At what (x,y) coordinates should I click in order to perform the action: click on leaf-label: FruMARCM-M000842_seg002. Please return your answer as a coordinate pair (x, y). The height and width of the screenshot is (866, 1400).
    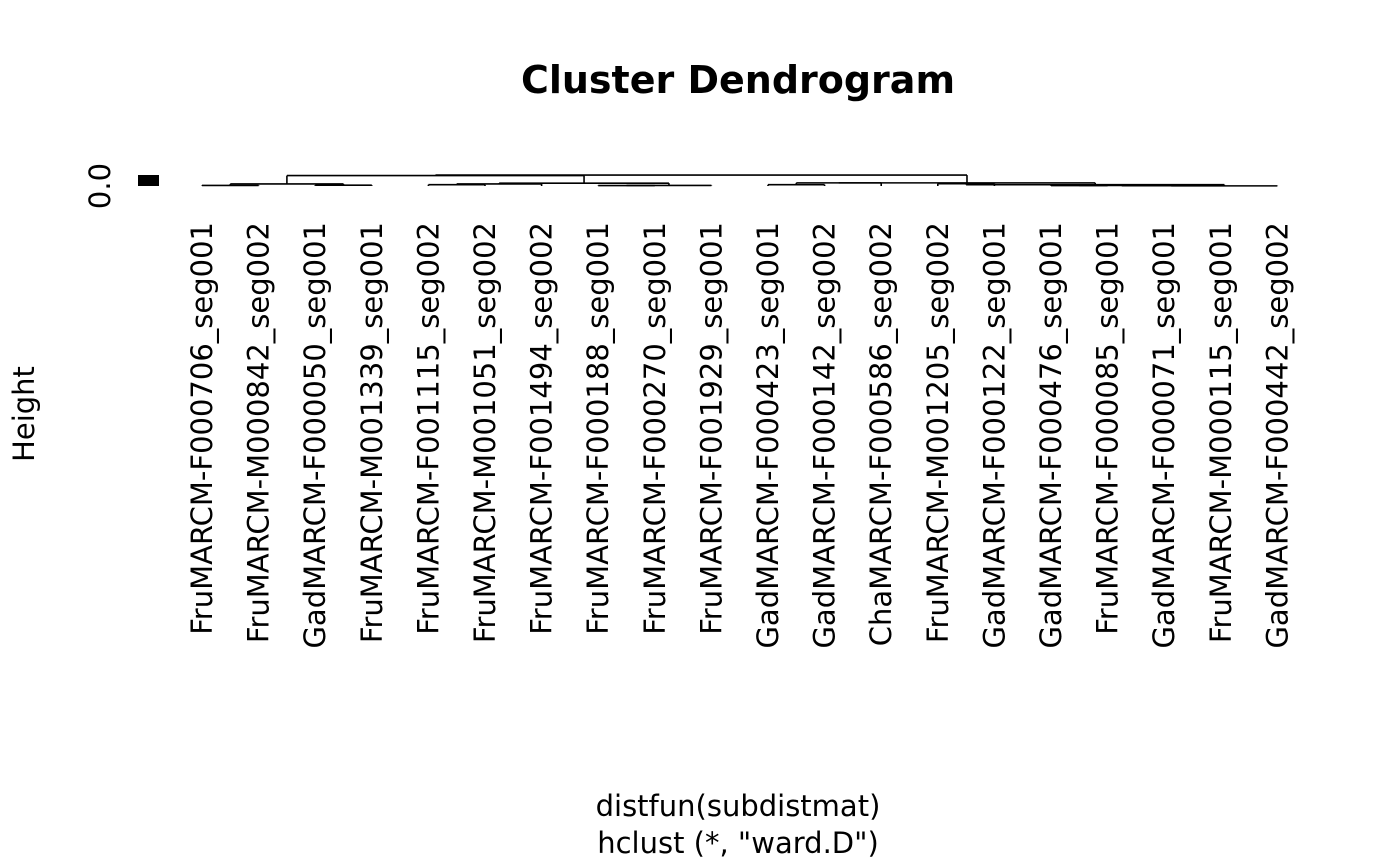
    Looking at the image, I should click on (259, 432).